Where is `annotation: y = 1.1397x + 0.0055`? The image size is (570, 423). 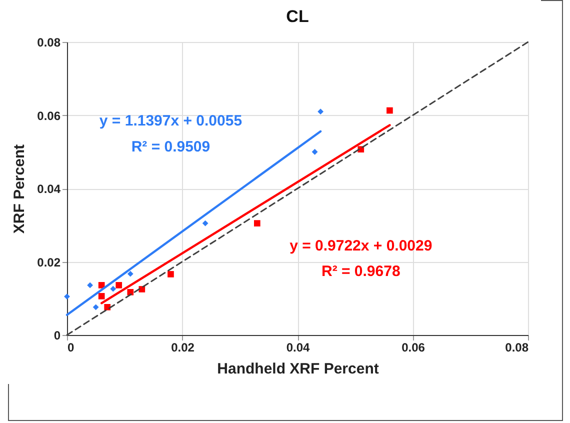 annotation: y = 1.1397x + 0.0055 is located at coordinates (170, 121).